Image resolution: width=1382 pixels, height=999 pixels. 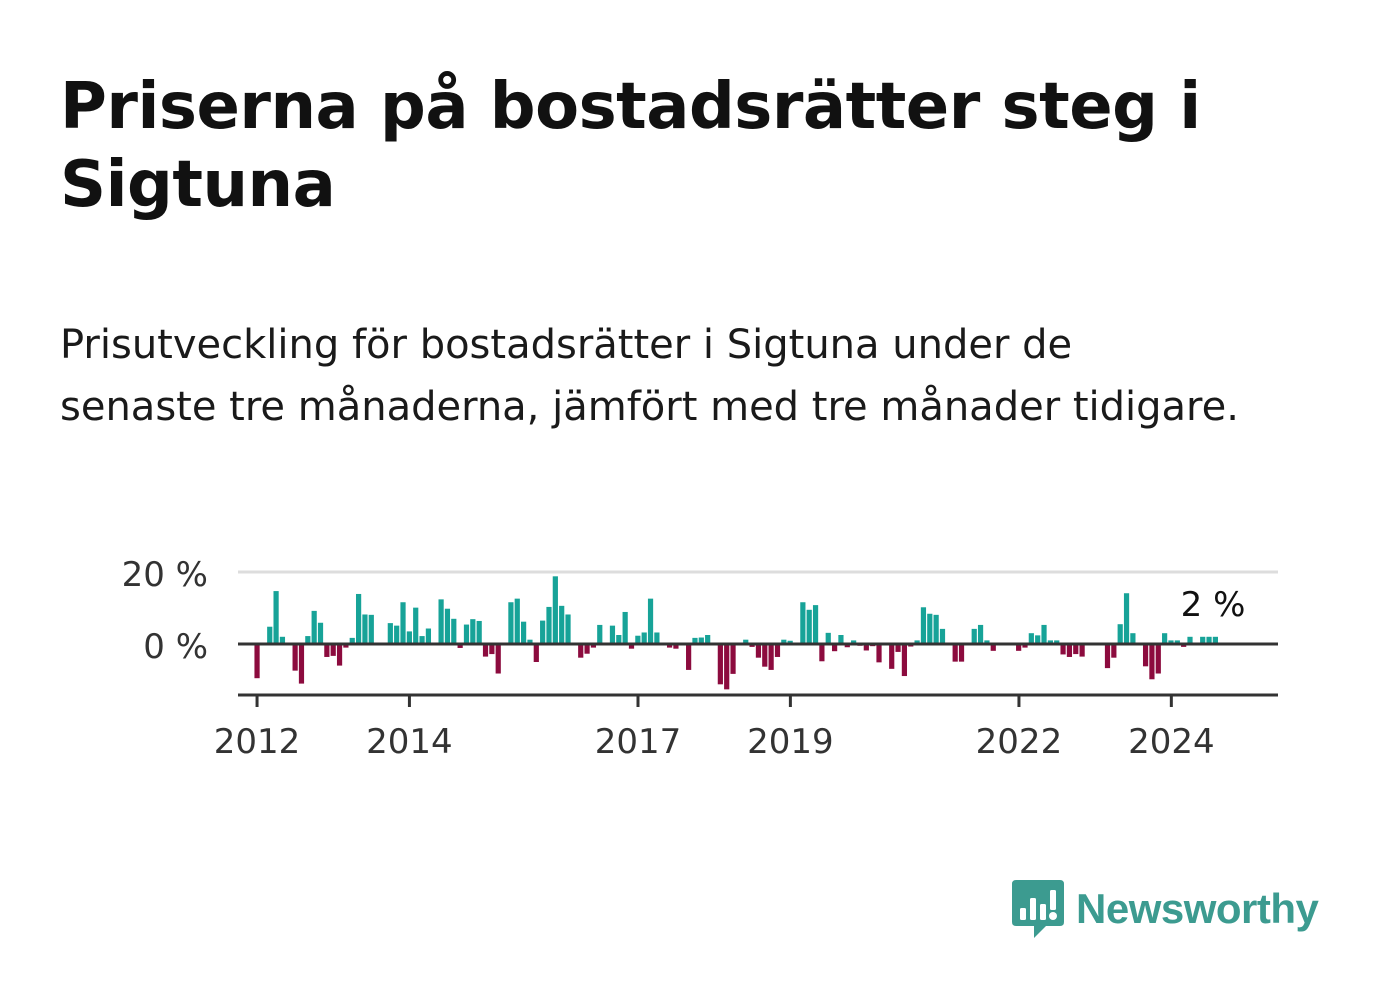 What do you see at coordinates (1213, 605) in the screenshot?
I see `last-value-label: 2 %` at bounding box center [1213, 605].